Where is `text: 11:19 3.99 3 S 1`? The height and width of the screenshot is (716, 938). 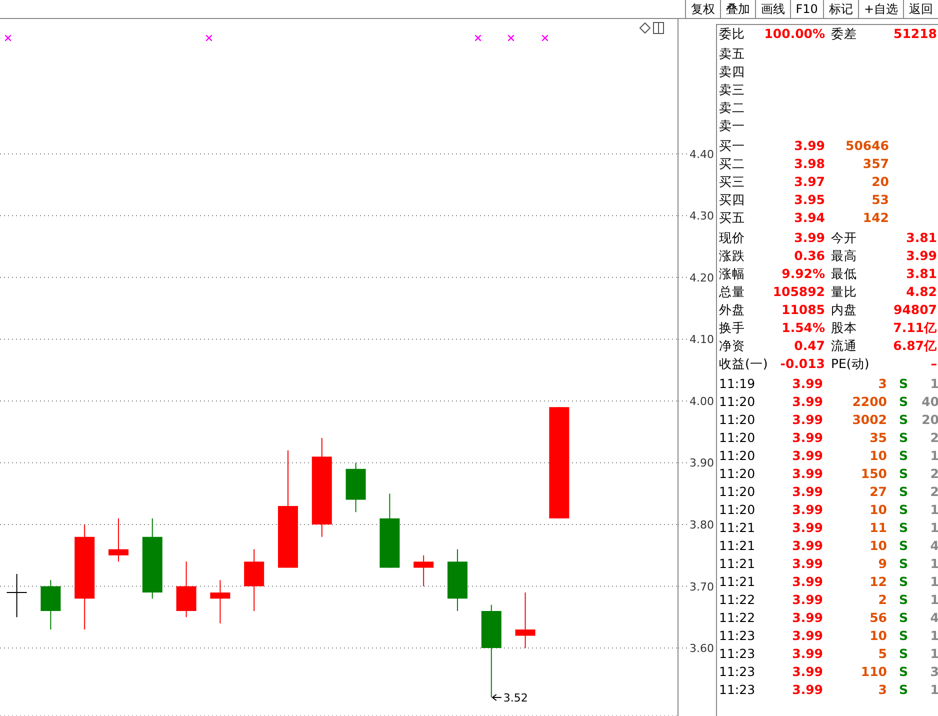
text: 11:19 3.99 3 S 1 is located at coordinates (828, 383).